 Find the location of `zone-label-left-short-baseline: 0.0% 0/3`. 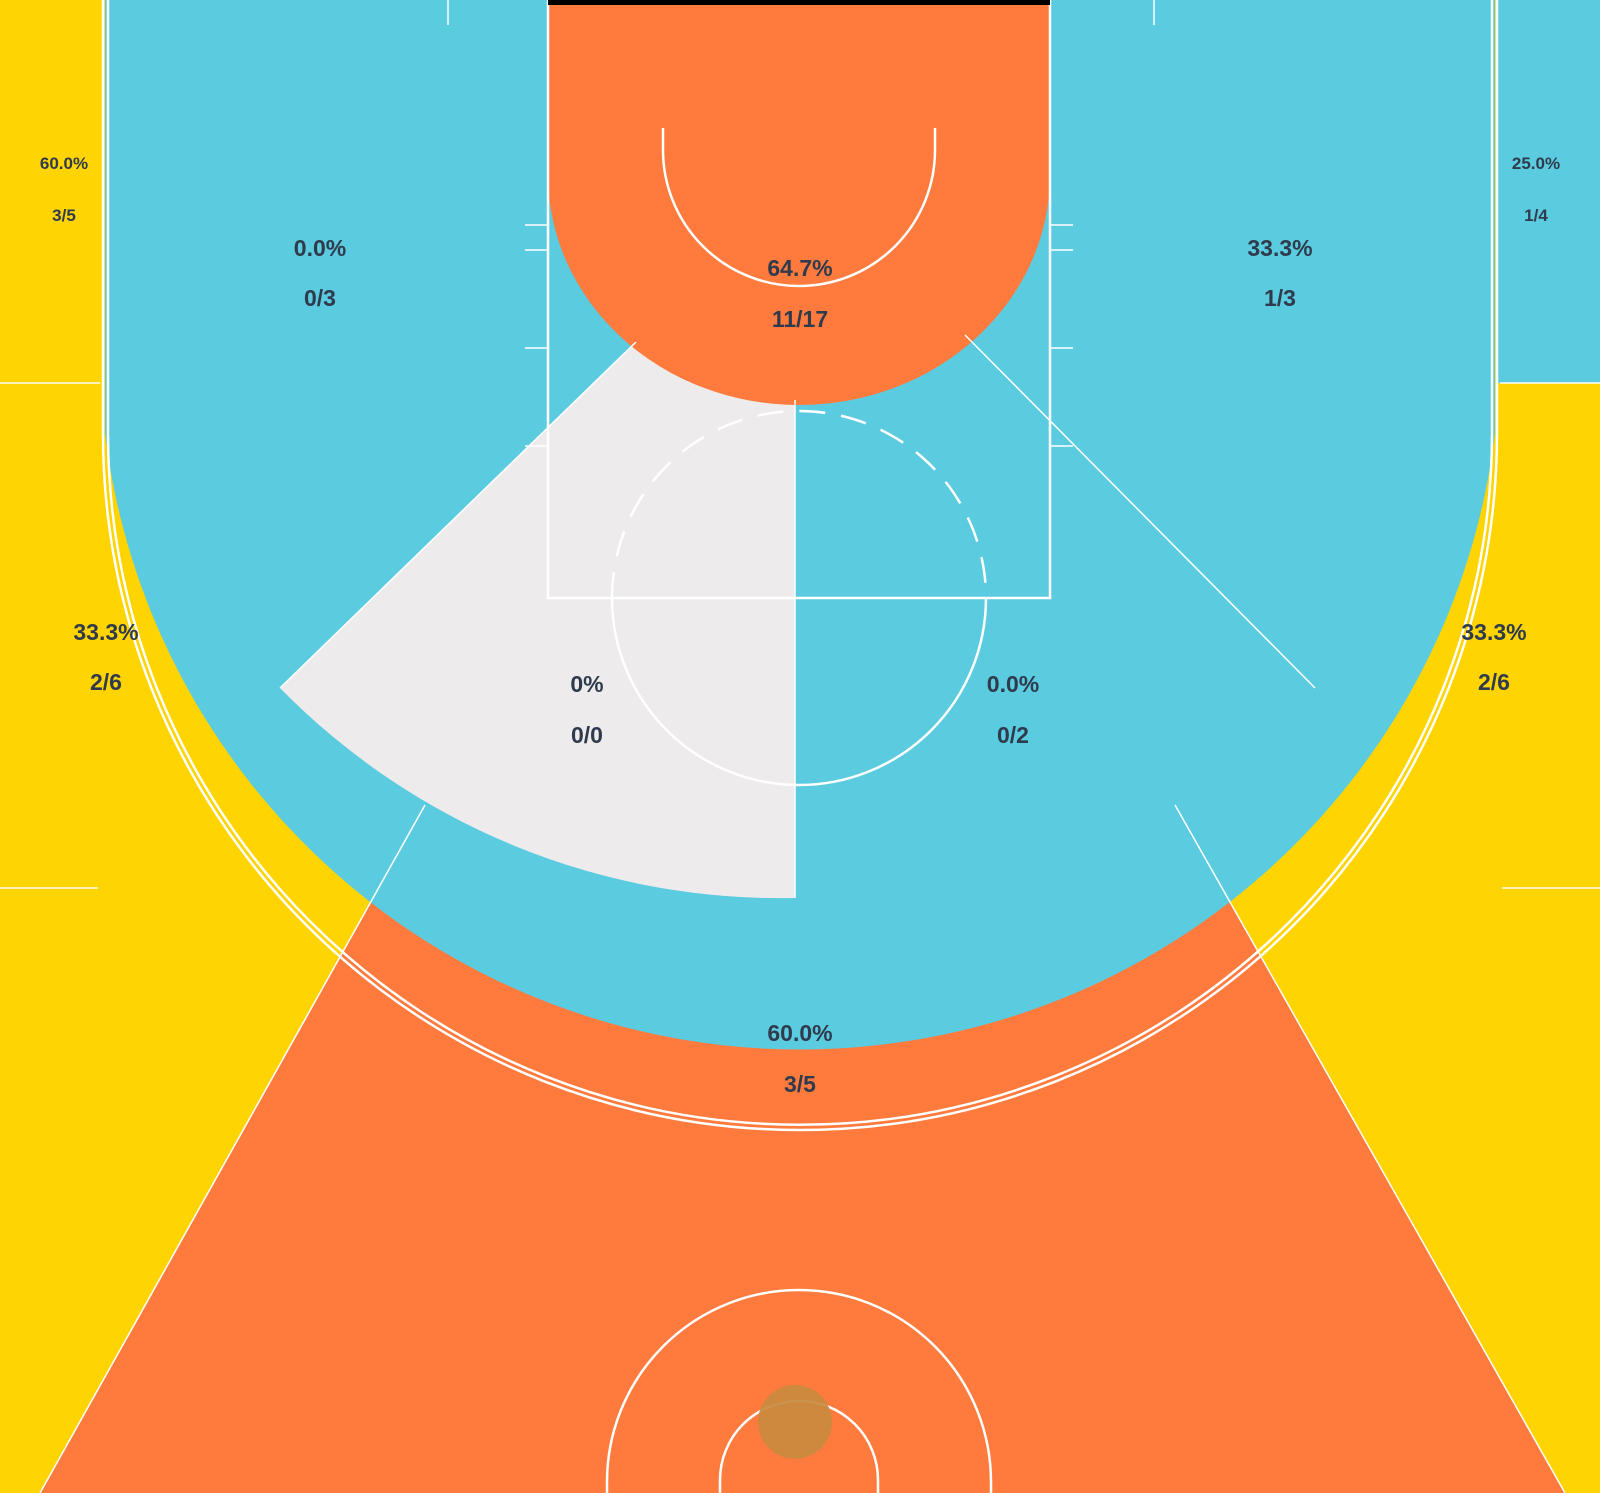

zone-label-left-short-baseline: 0.0% 0/3 is located at coordinates (320, 273).